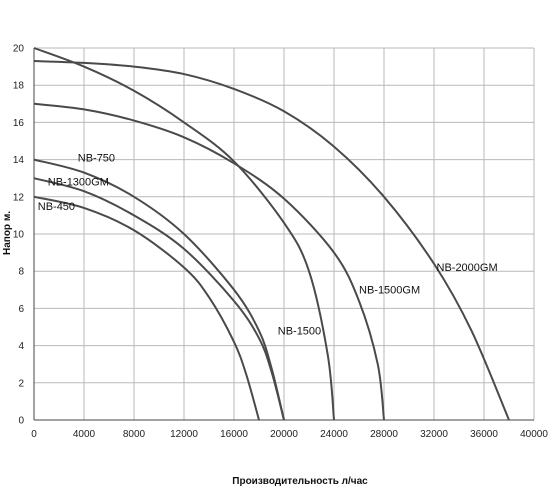 The width and height of the screenshot is (560, 504). Describe the element at coordinates (19, 160) in the screenshot. I see `y-tick-label: 14` at that location.